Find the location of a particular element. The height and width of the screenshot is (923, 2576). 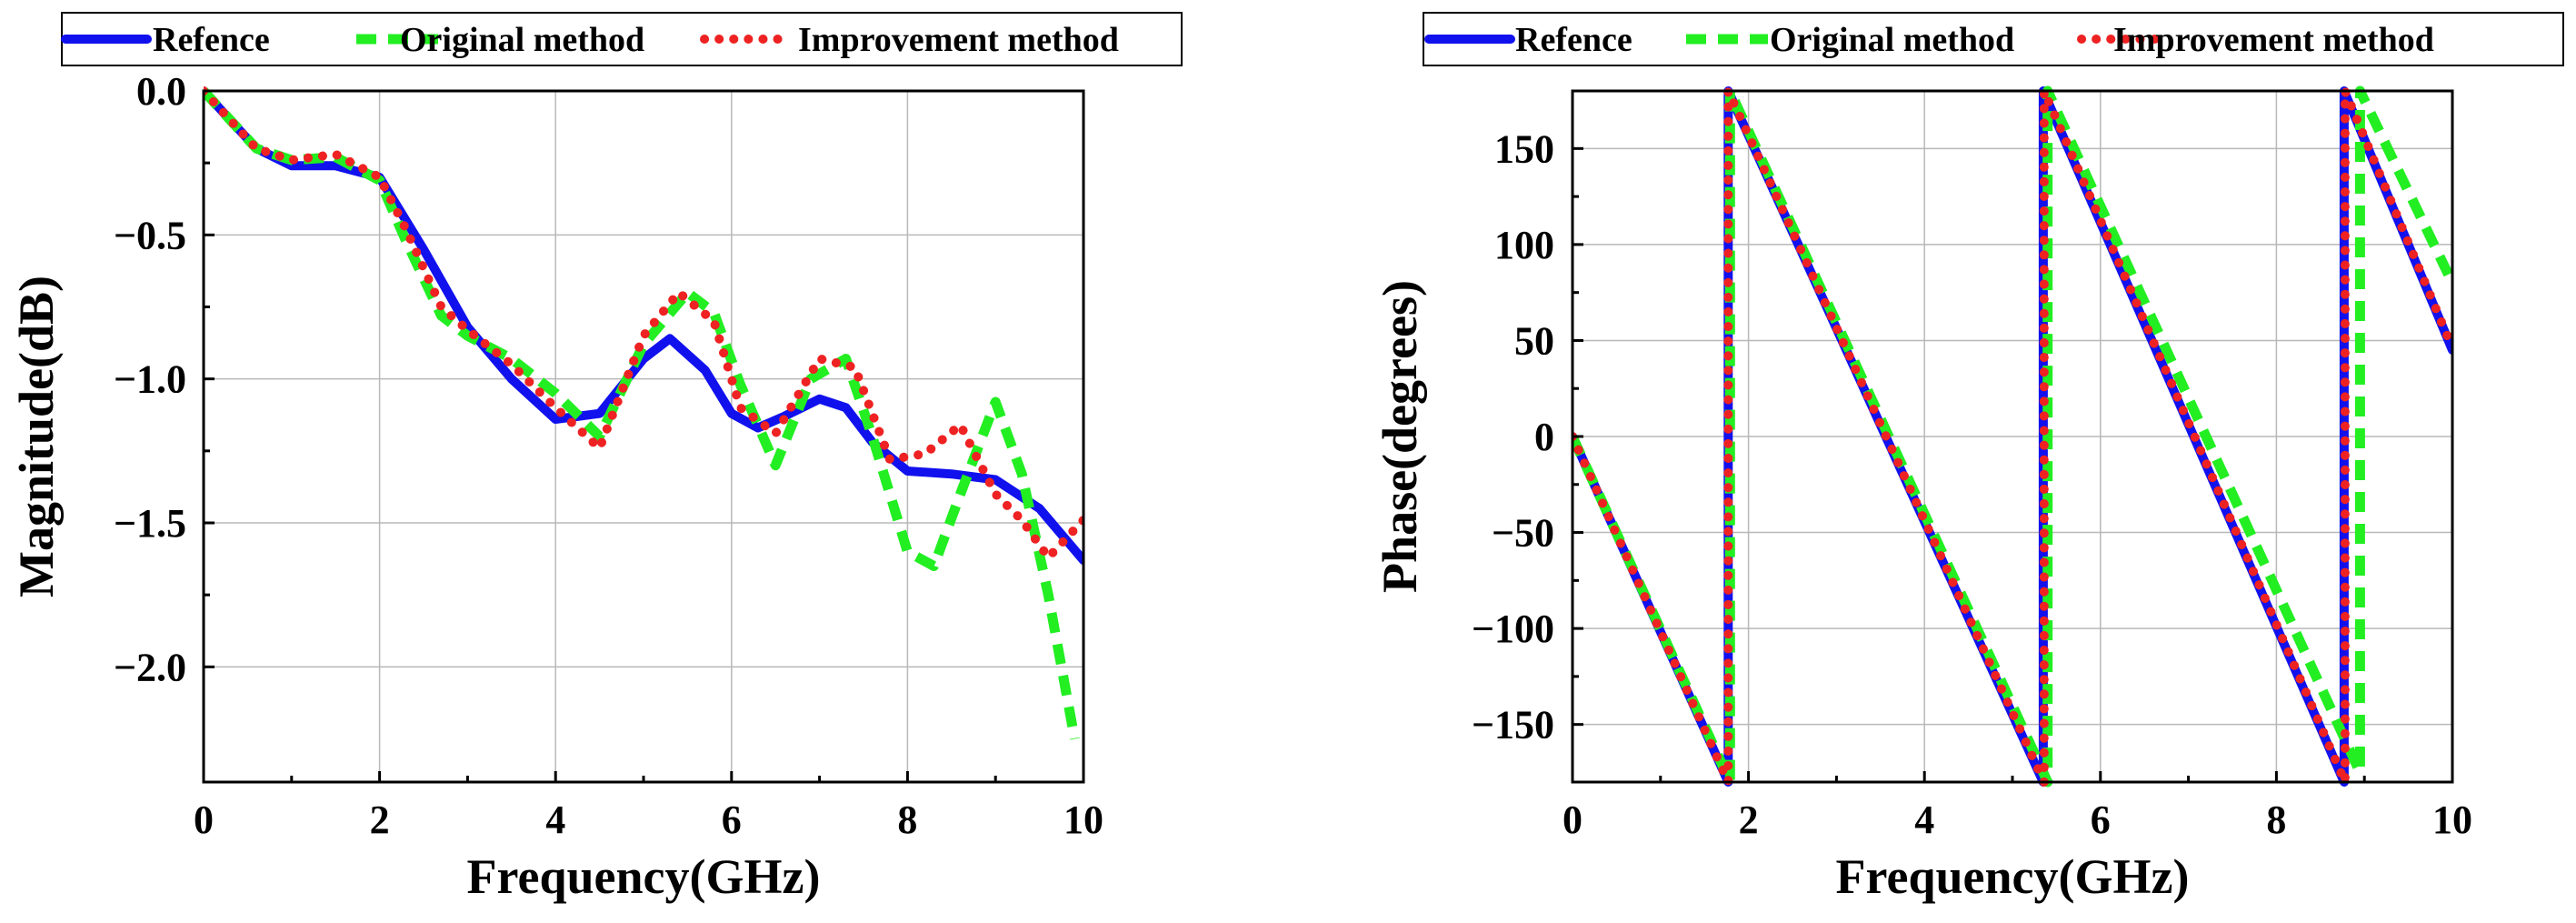

y-tick-label: −150 is located at coordinates (1513, 725).